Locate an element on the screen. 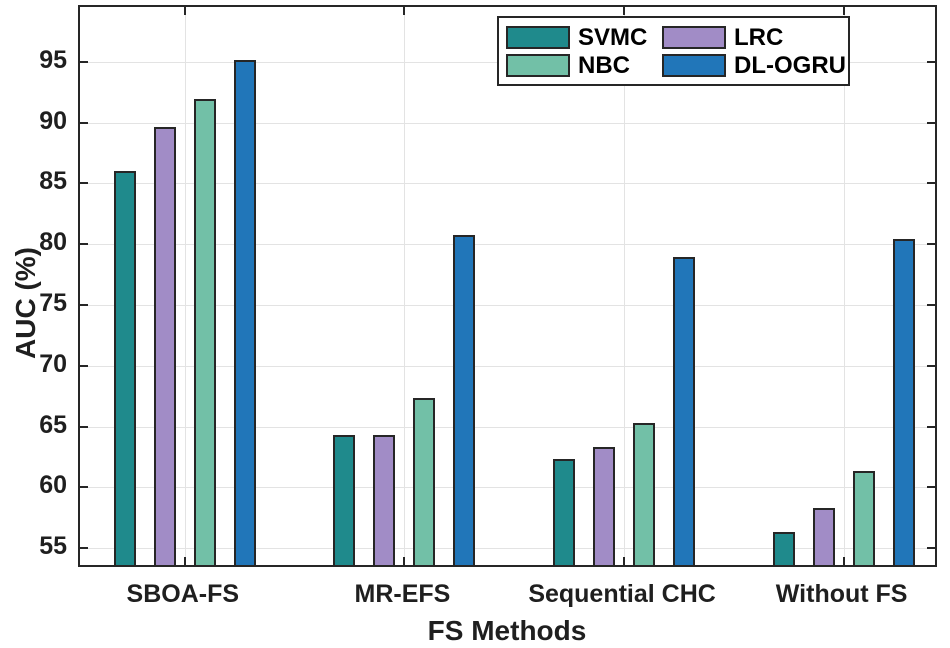 This screenshot has width=950, height=648. legend-swatch-nbc is located at coordinates (538, 65).